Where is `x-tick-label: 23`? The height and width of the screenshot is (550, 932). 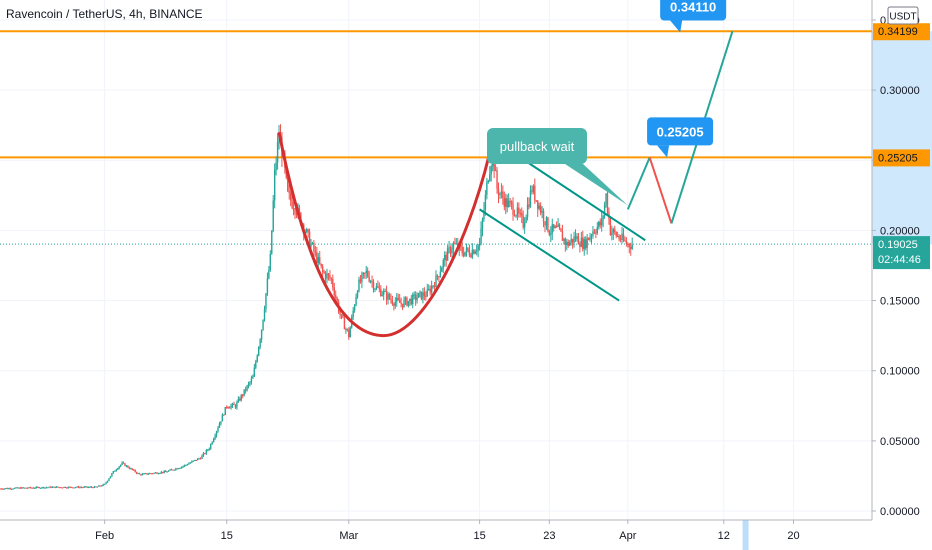
x-tick-label: 23 is located at coordinates (549, 536).